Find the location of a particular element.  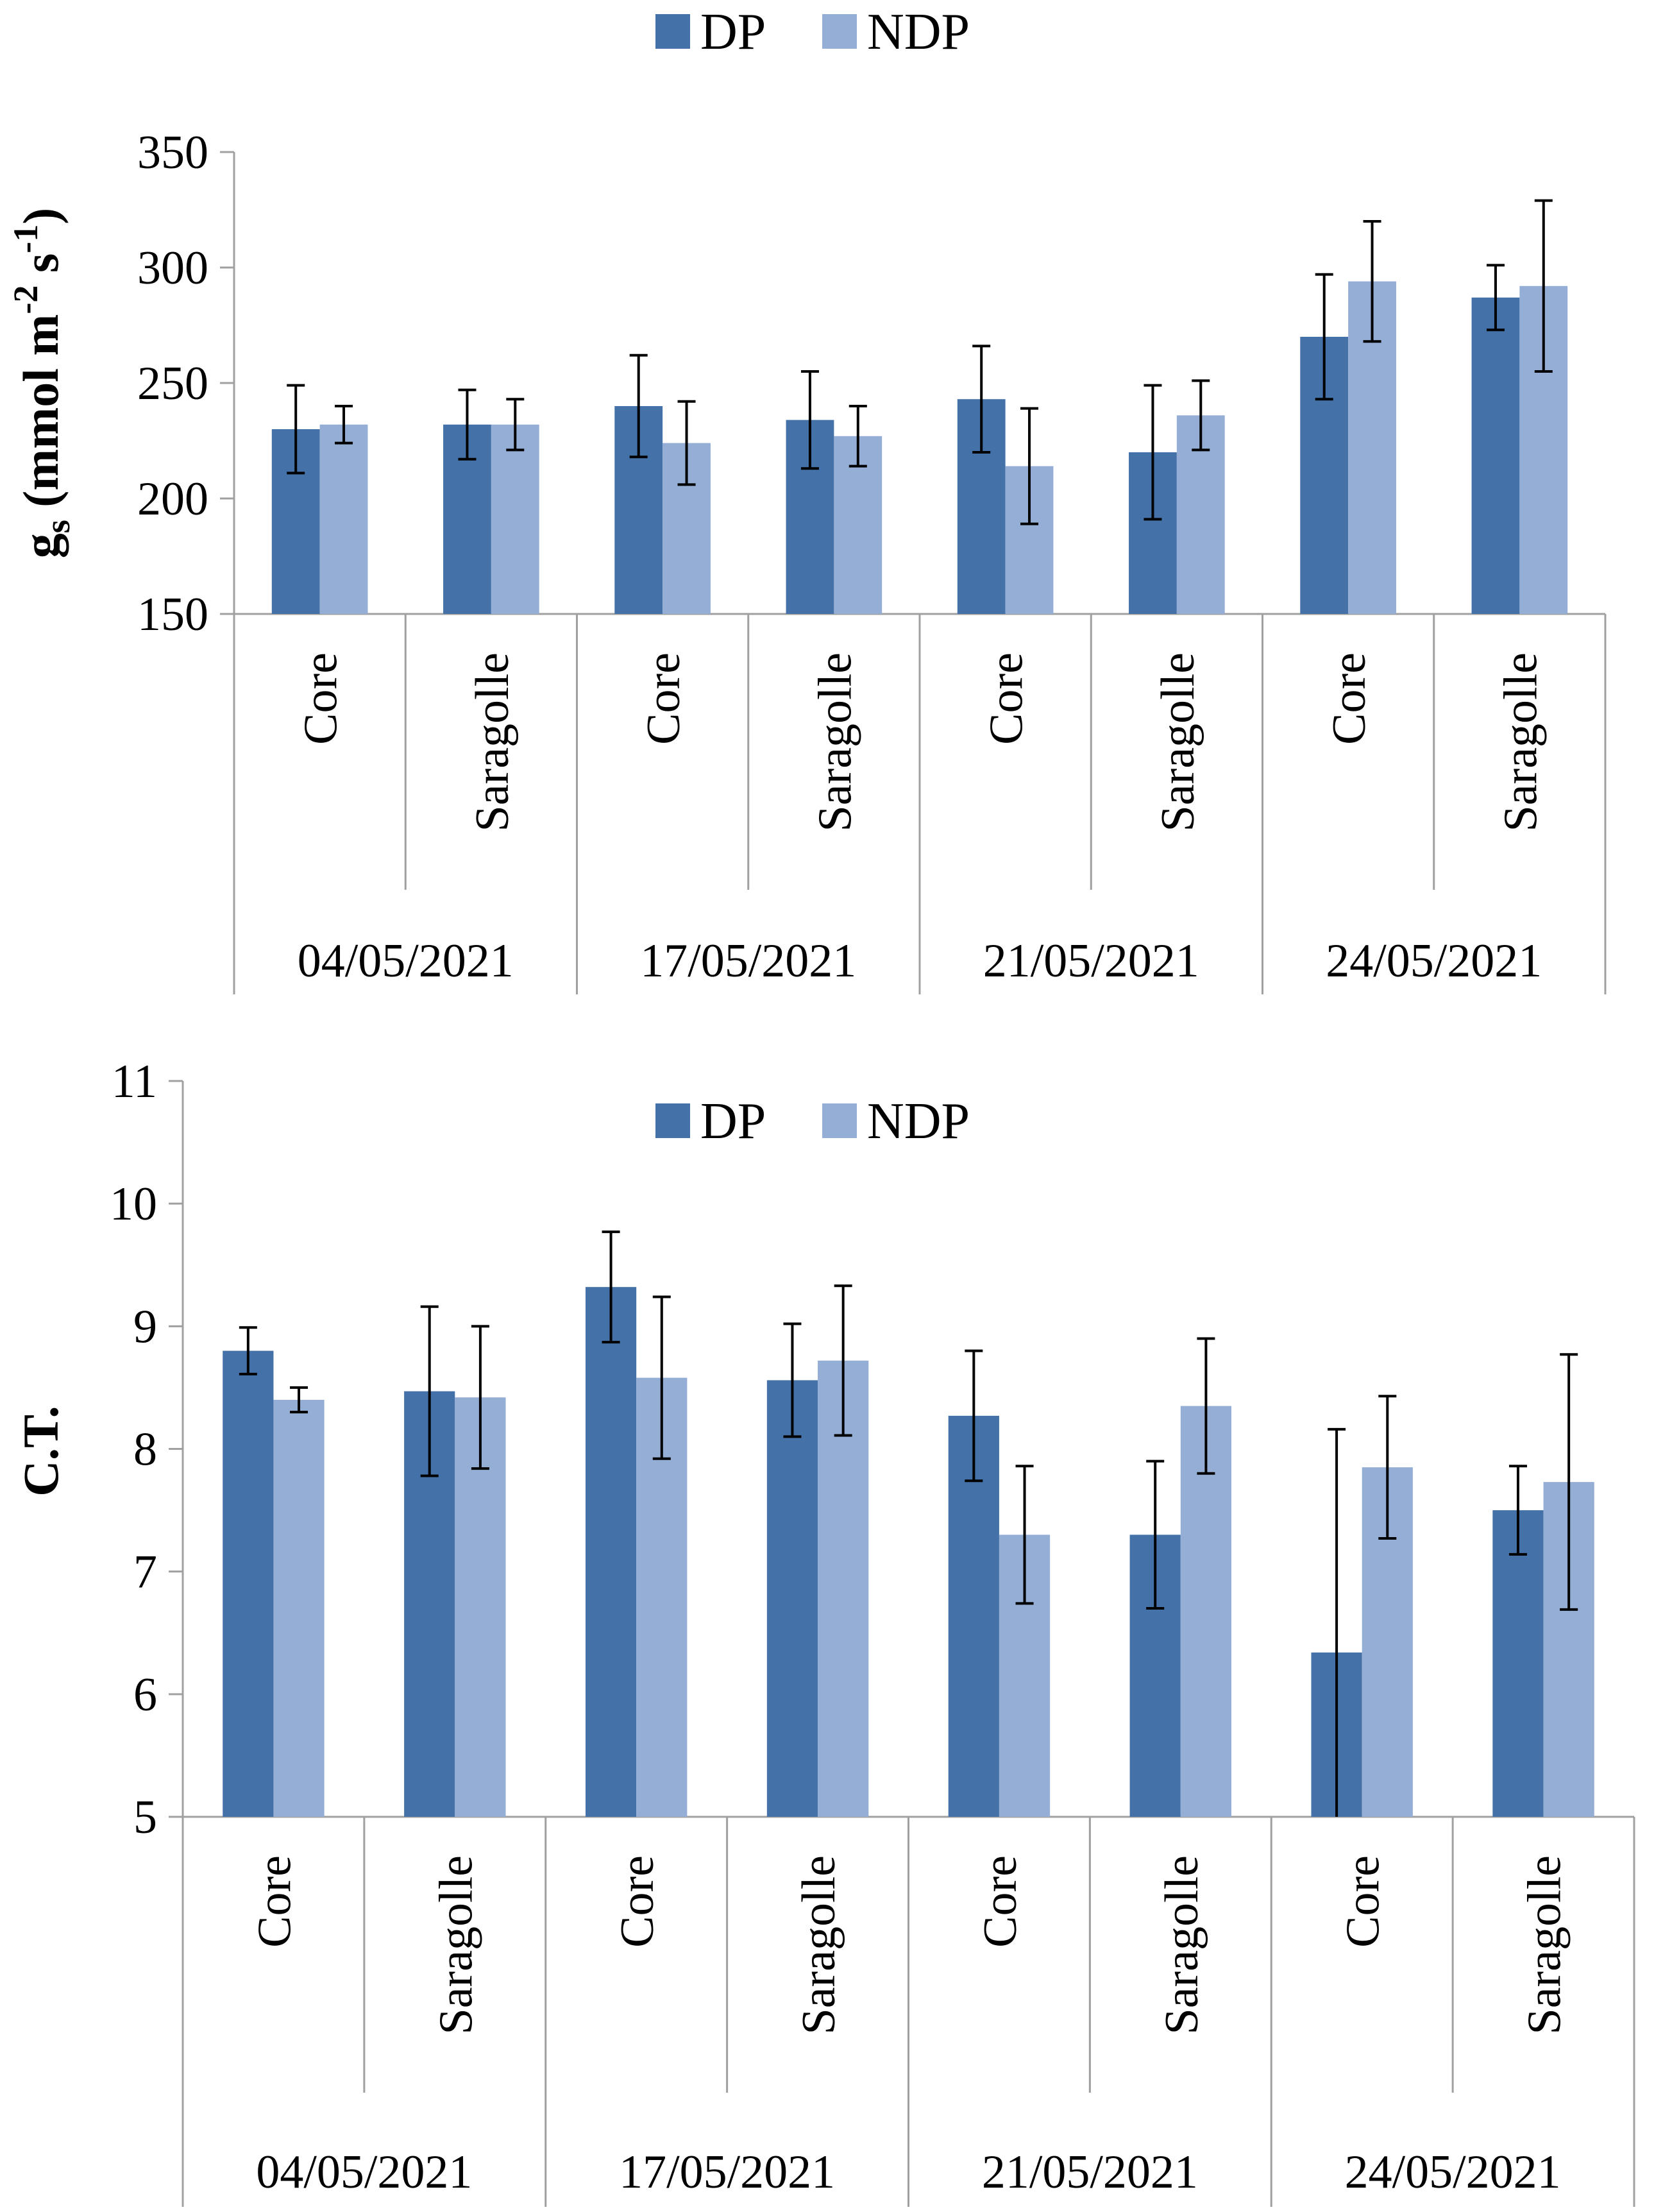

y-tick-label: 250 is located at coordinates (172, 383).